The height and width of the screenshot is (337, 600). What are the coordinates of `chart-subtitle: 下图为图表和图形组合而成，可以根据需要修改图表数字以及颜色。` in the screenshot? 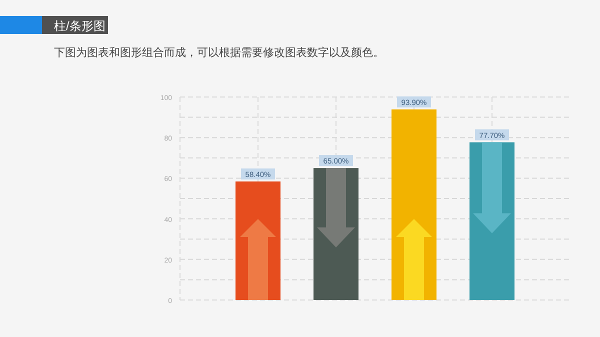 It's located at (219, 52).